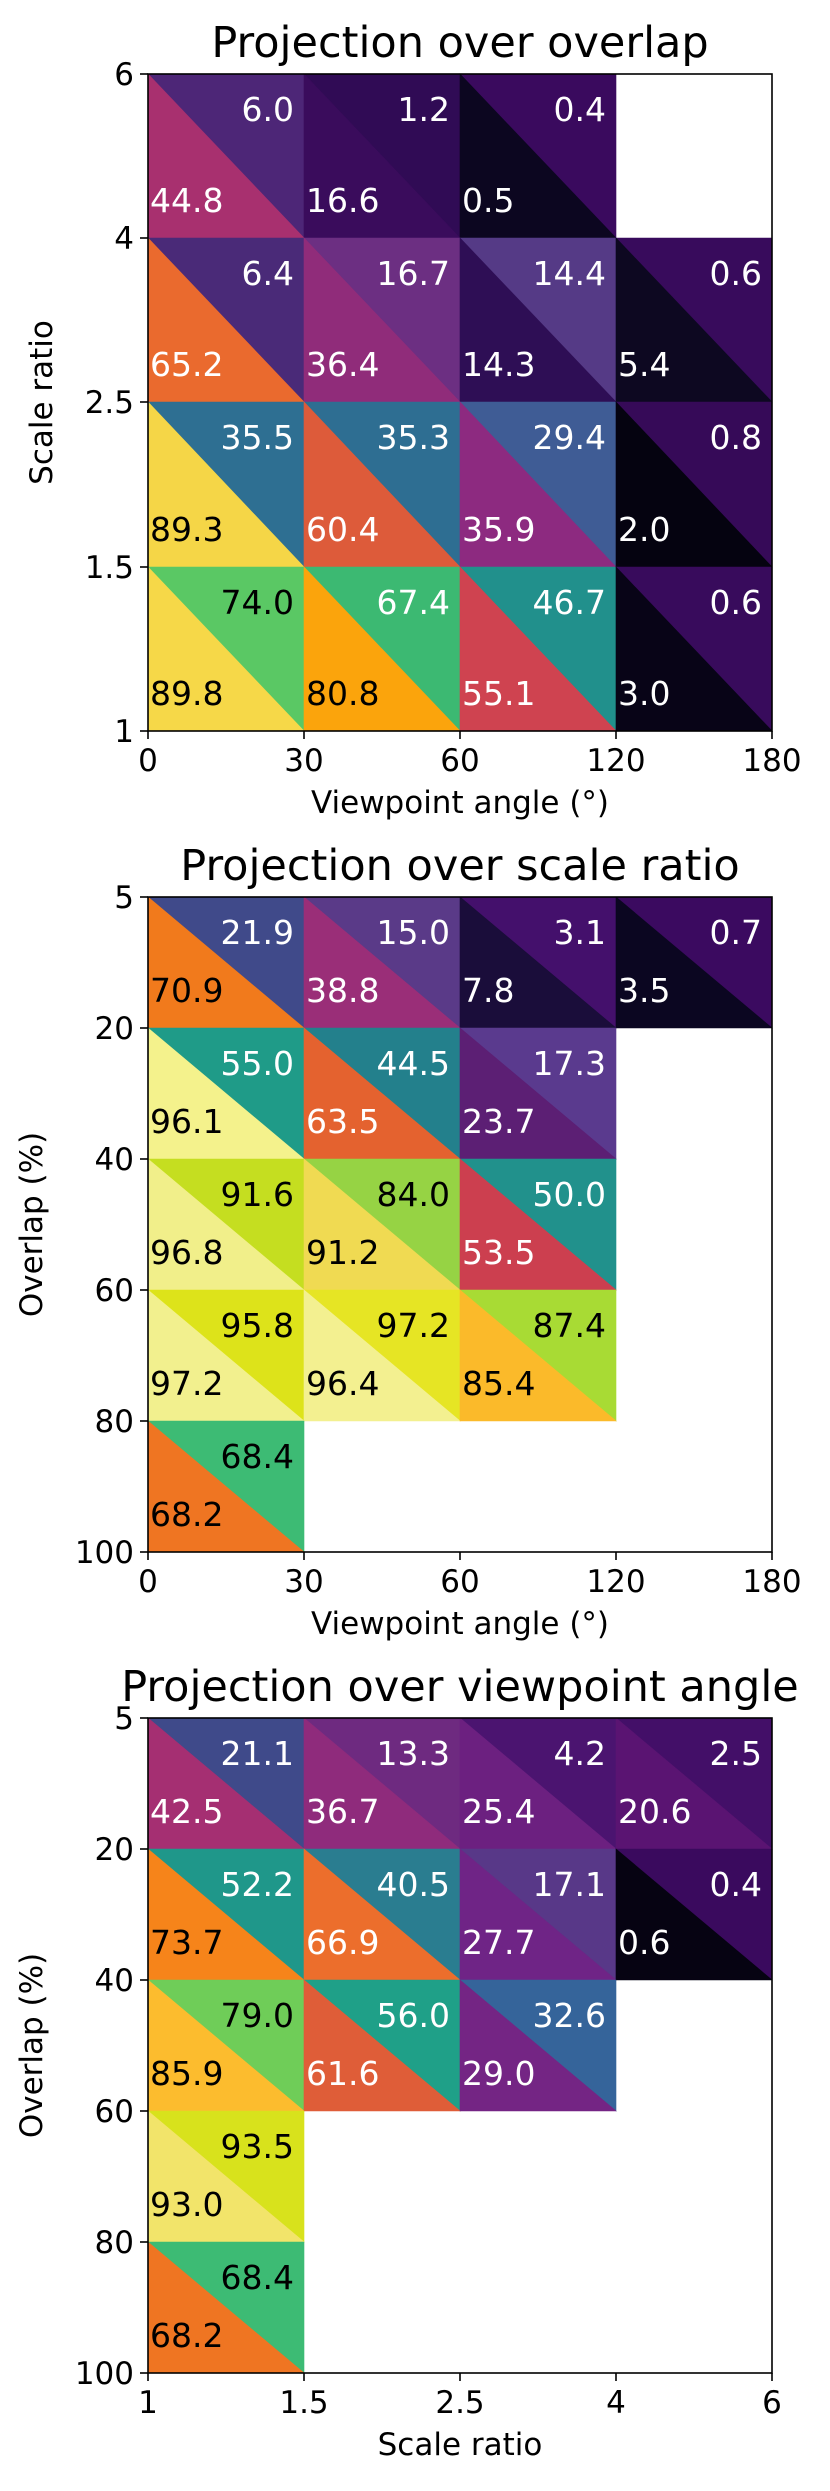 The image size is (830, 2491). I want to click on x-tick-label: 1.5, so click(303, 2403).